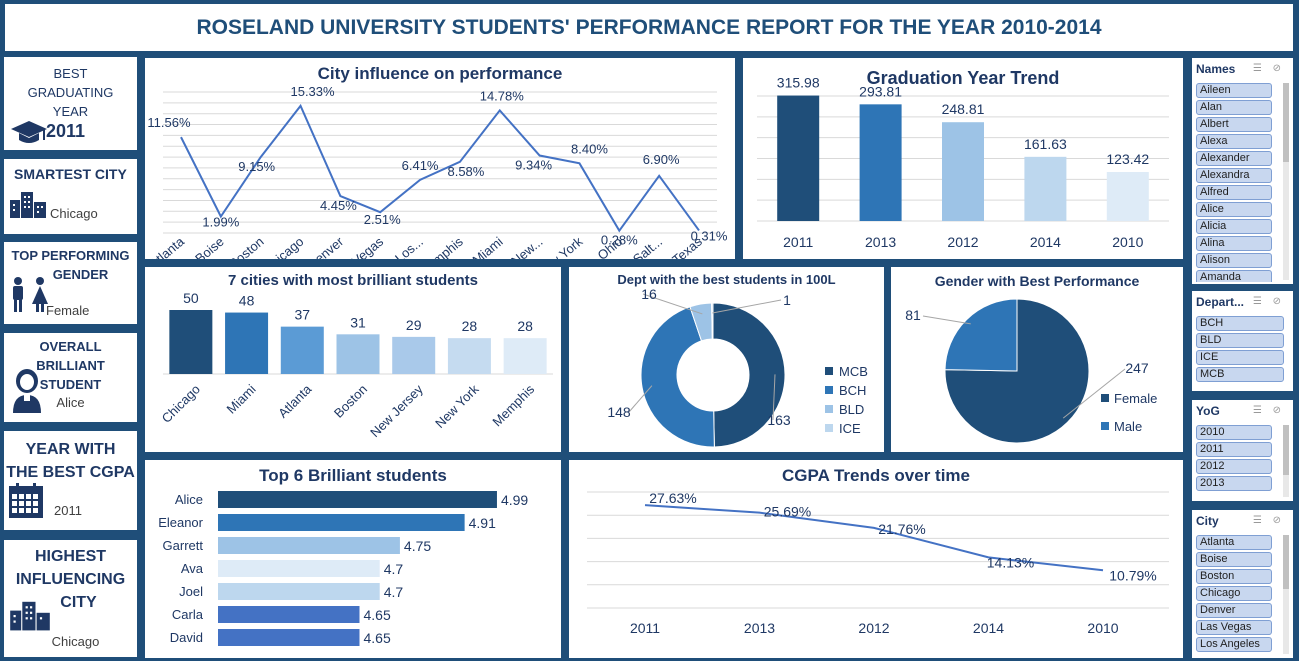 Image resolution: width=1299 pixels, height=661 pixels. What do you see at coordinates (798, 83) in the screenshot?
I see `data-label: 315.98` at bounding box center [798, 83].